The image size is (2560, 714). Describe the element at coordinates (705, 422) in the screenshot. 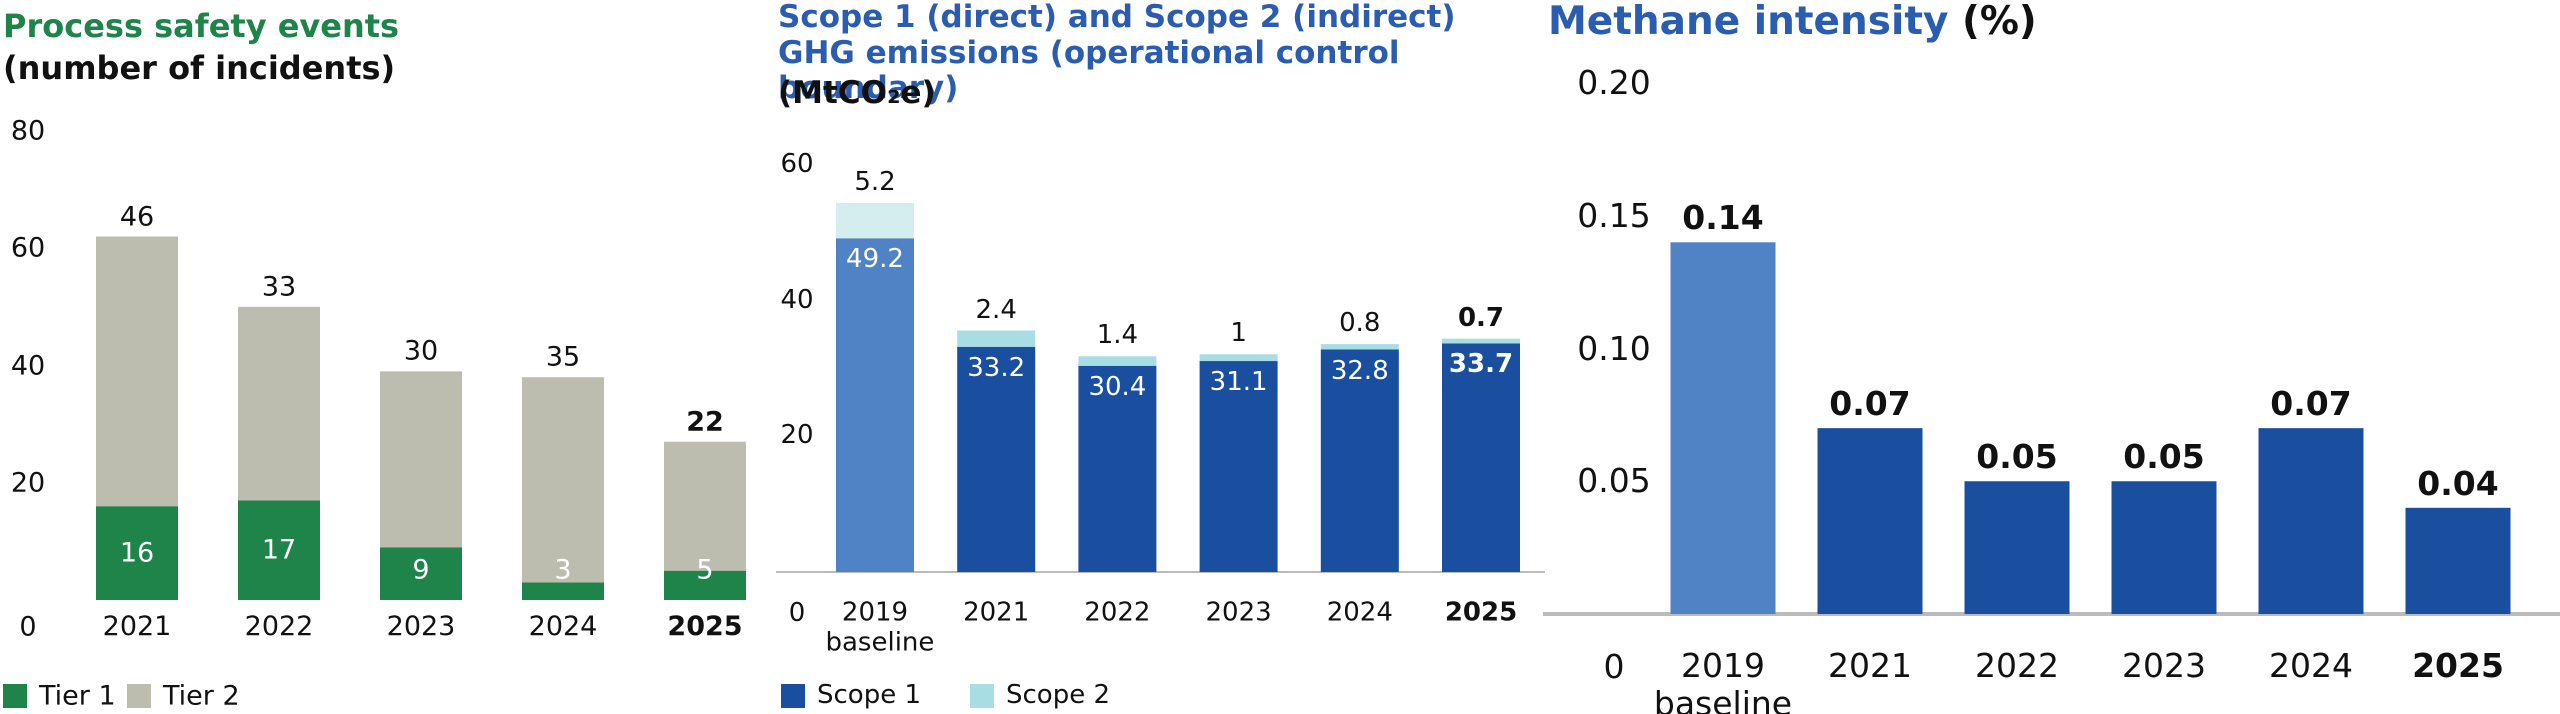

I see `value-label: 22` at that location.